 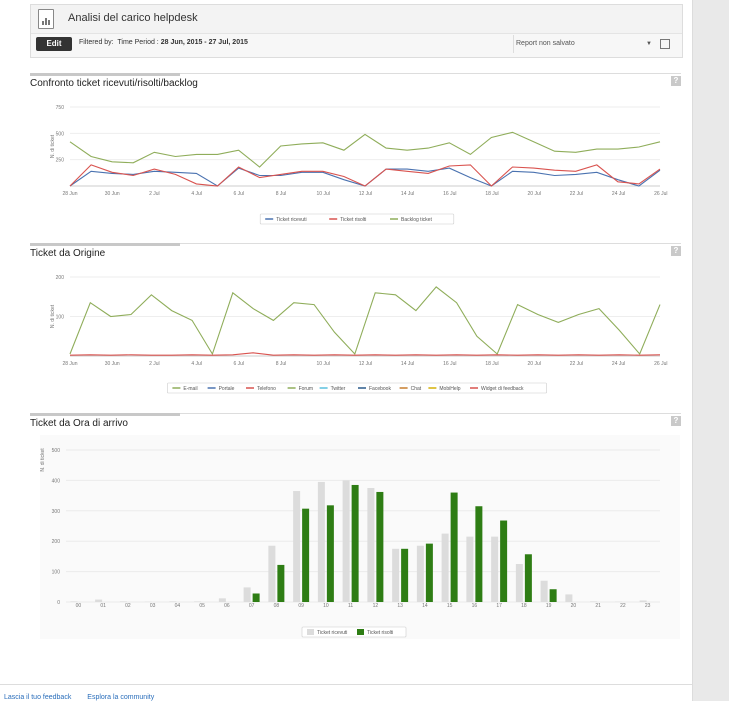 What do you see at coordinates (660, 194) in the screenshot?
I see `x-tick-label: 26 Jul` at bounding box center [660, 194].